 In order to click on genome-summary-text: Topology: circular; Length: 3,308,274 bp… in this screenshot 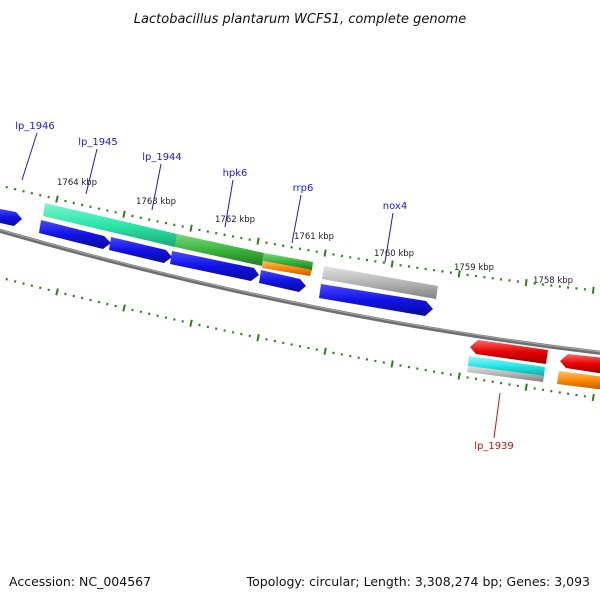, I will do `click(418, 581)`.